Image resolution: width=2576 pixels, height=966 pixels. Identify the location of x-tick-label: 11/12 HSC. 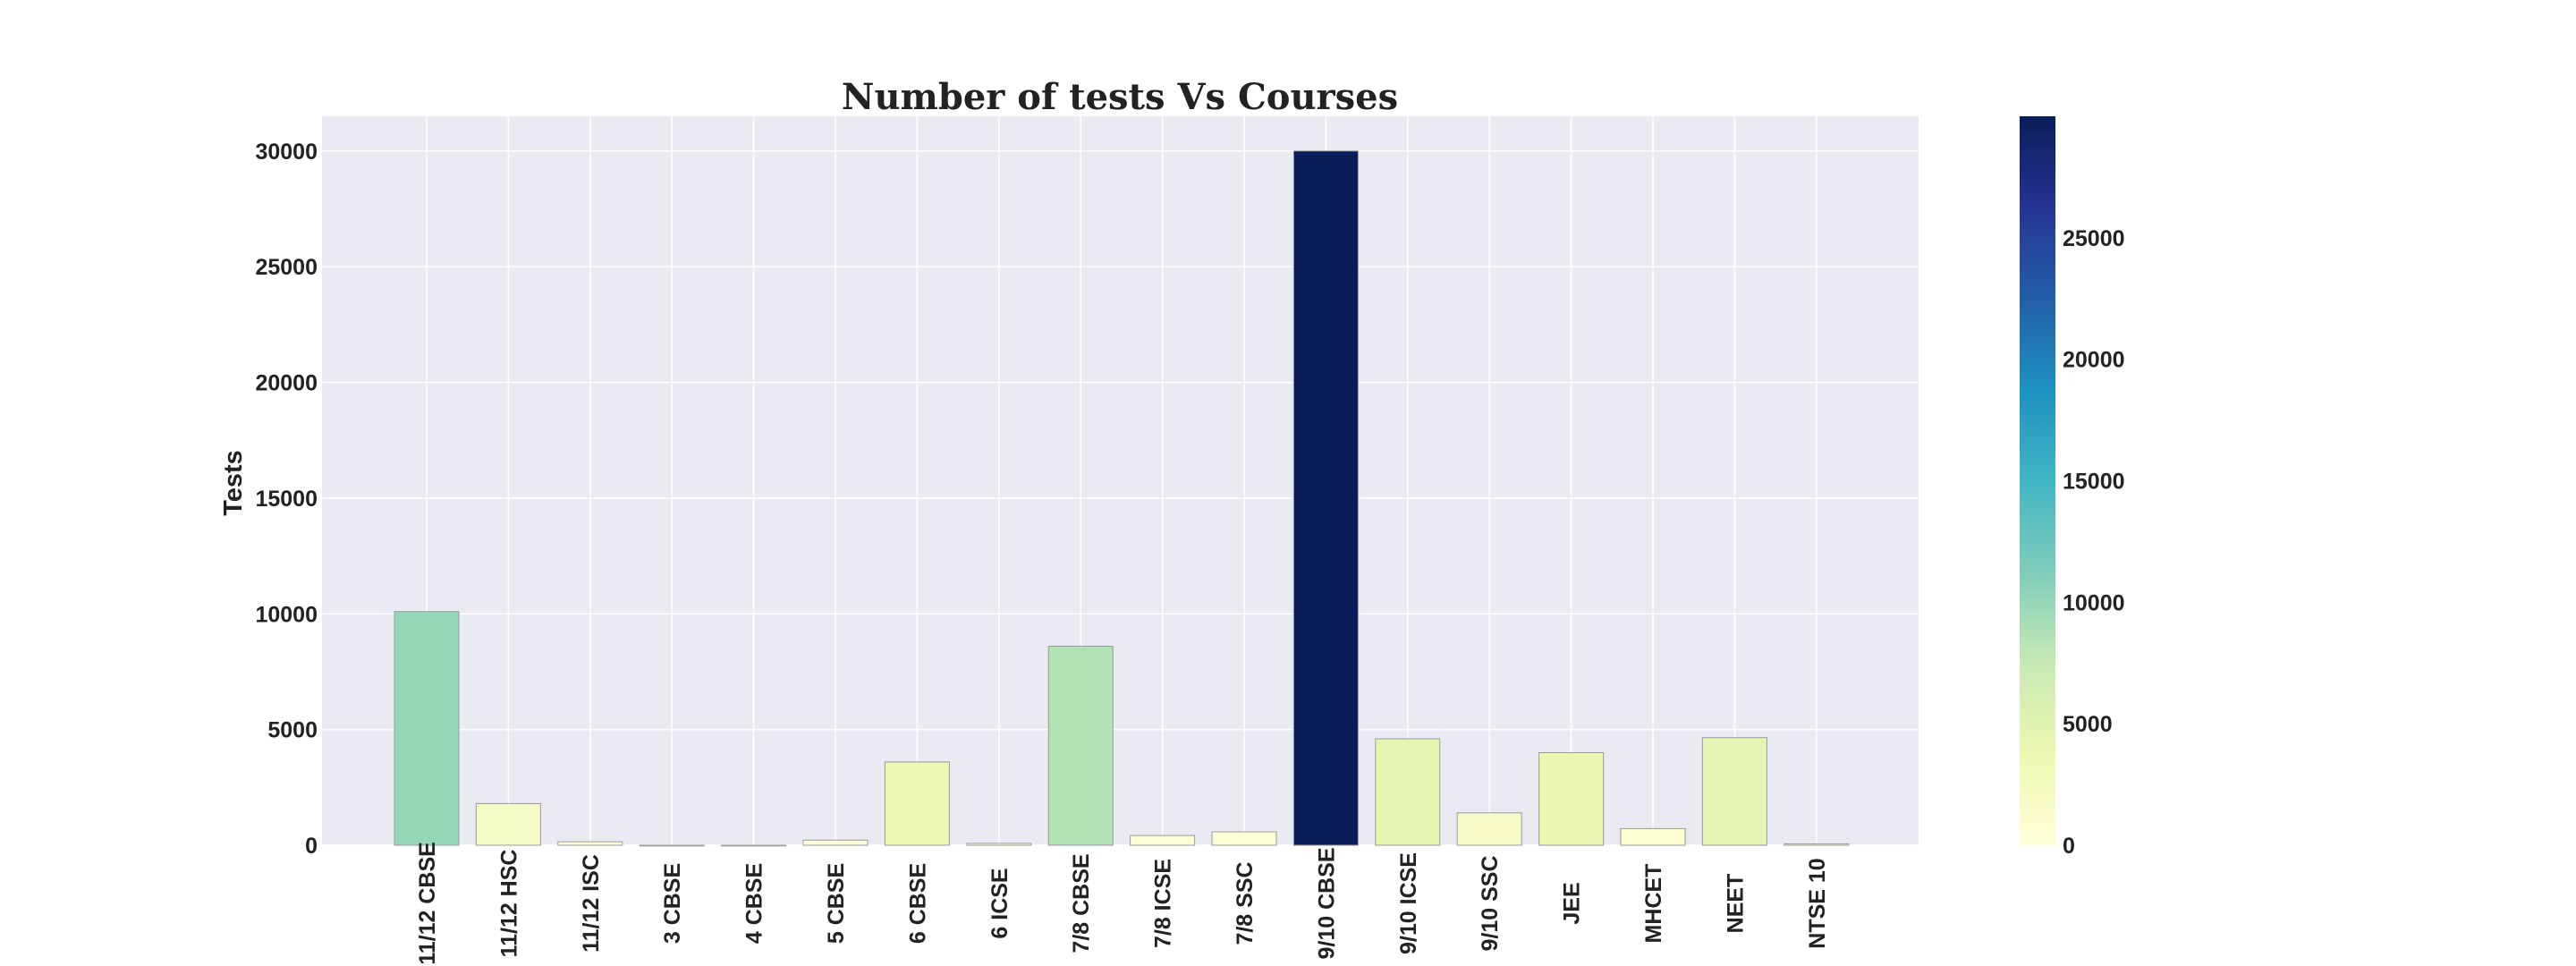
(508, 904).